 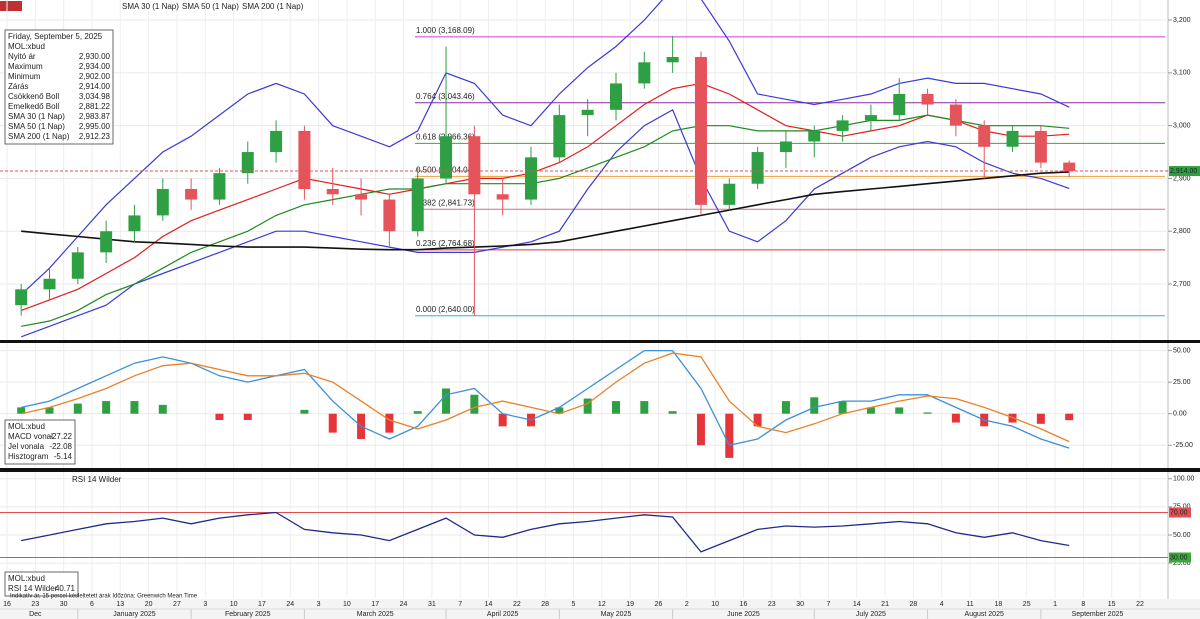 I want to click on x-tick-label: 12, so click(x=602, y=604).